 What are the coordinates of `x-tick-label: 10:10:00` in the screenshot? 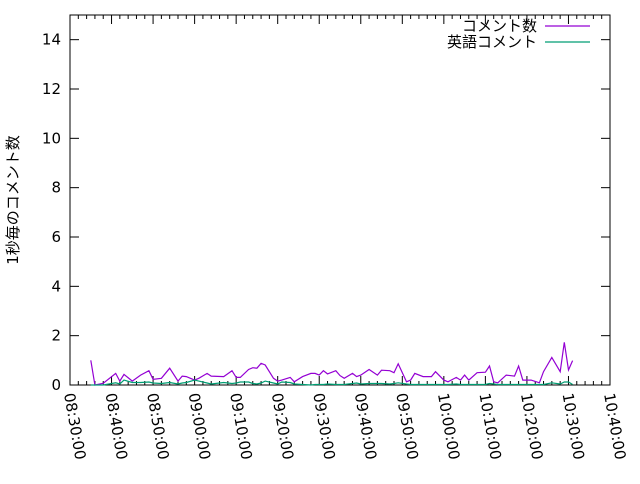 It's located at (489, 426).